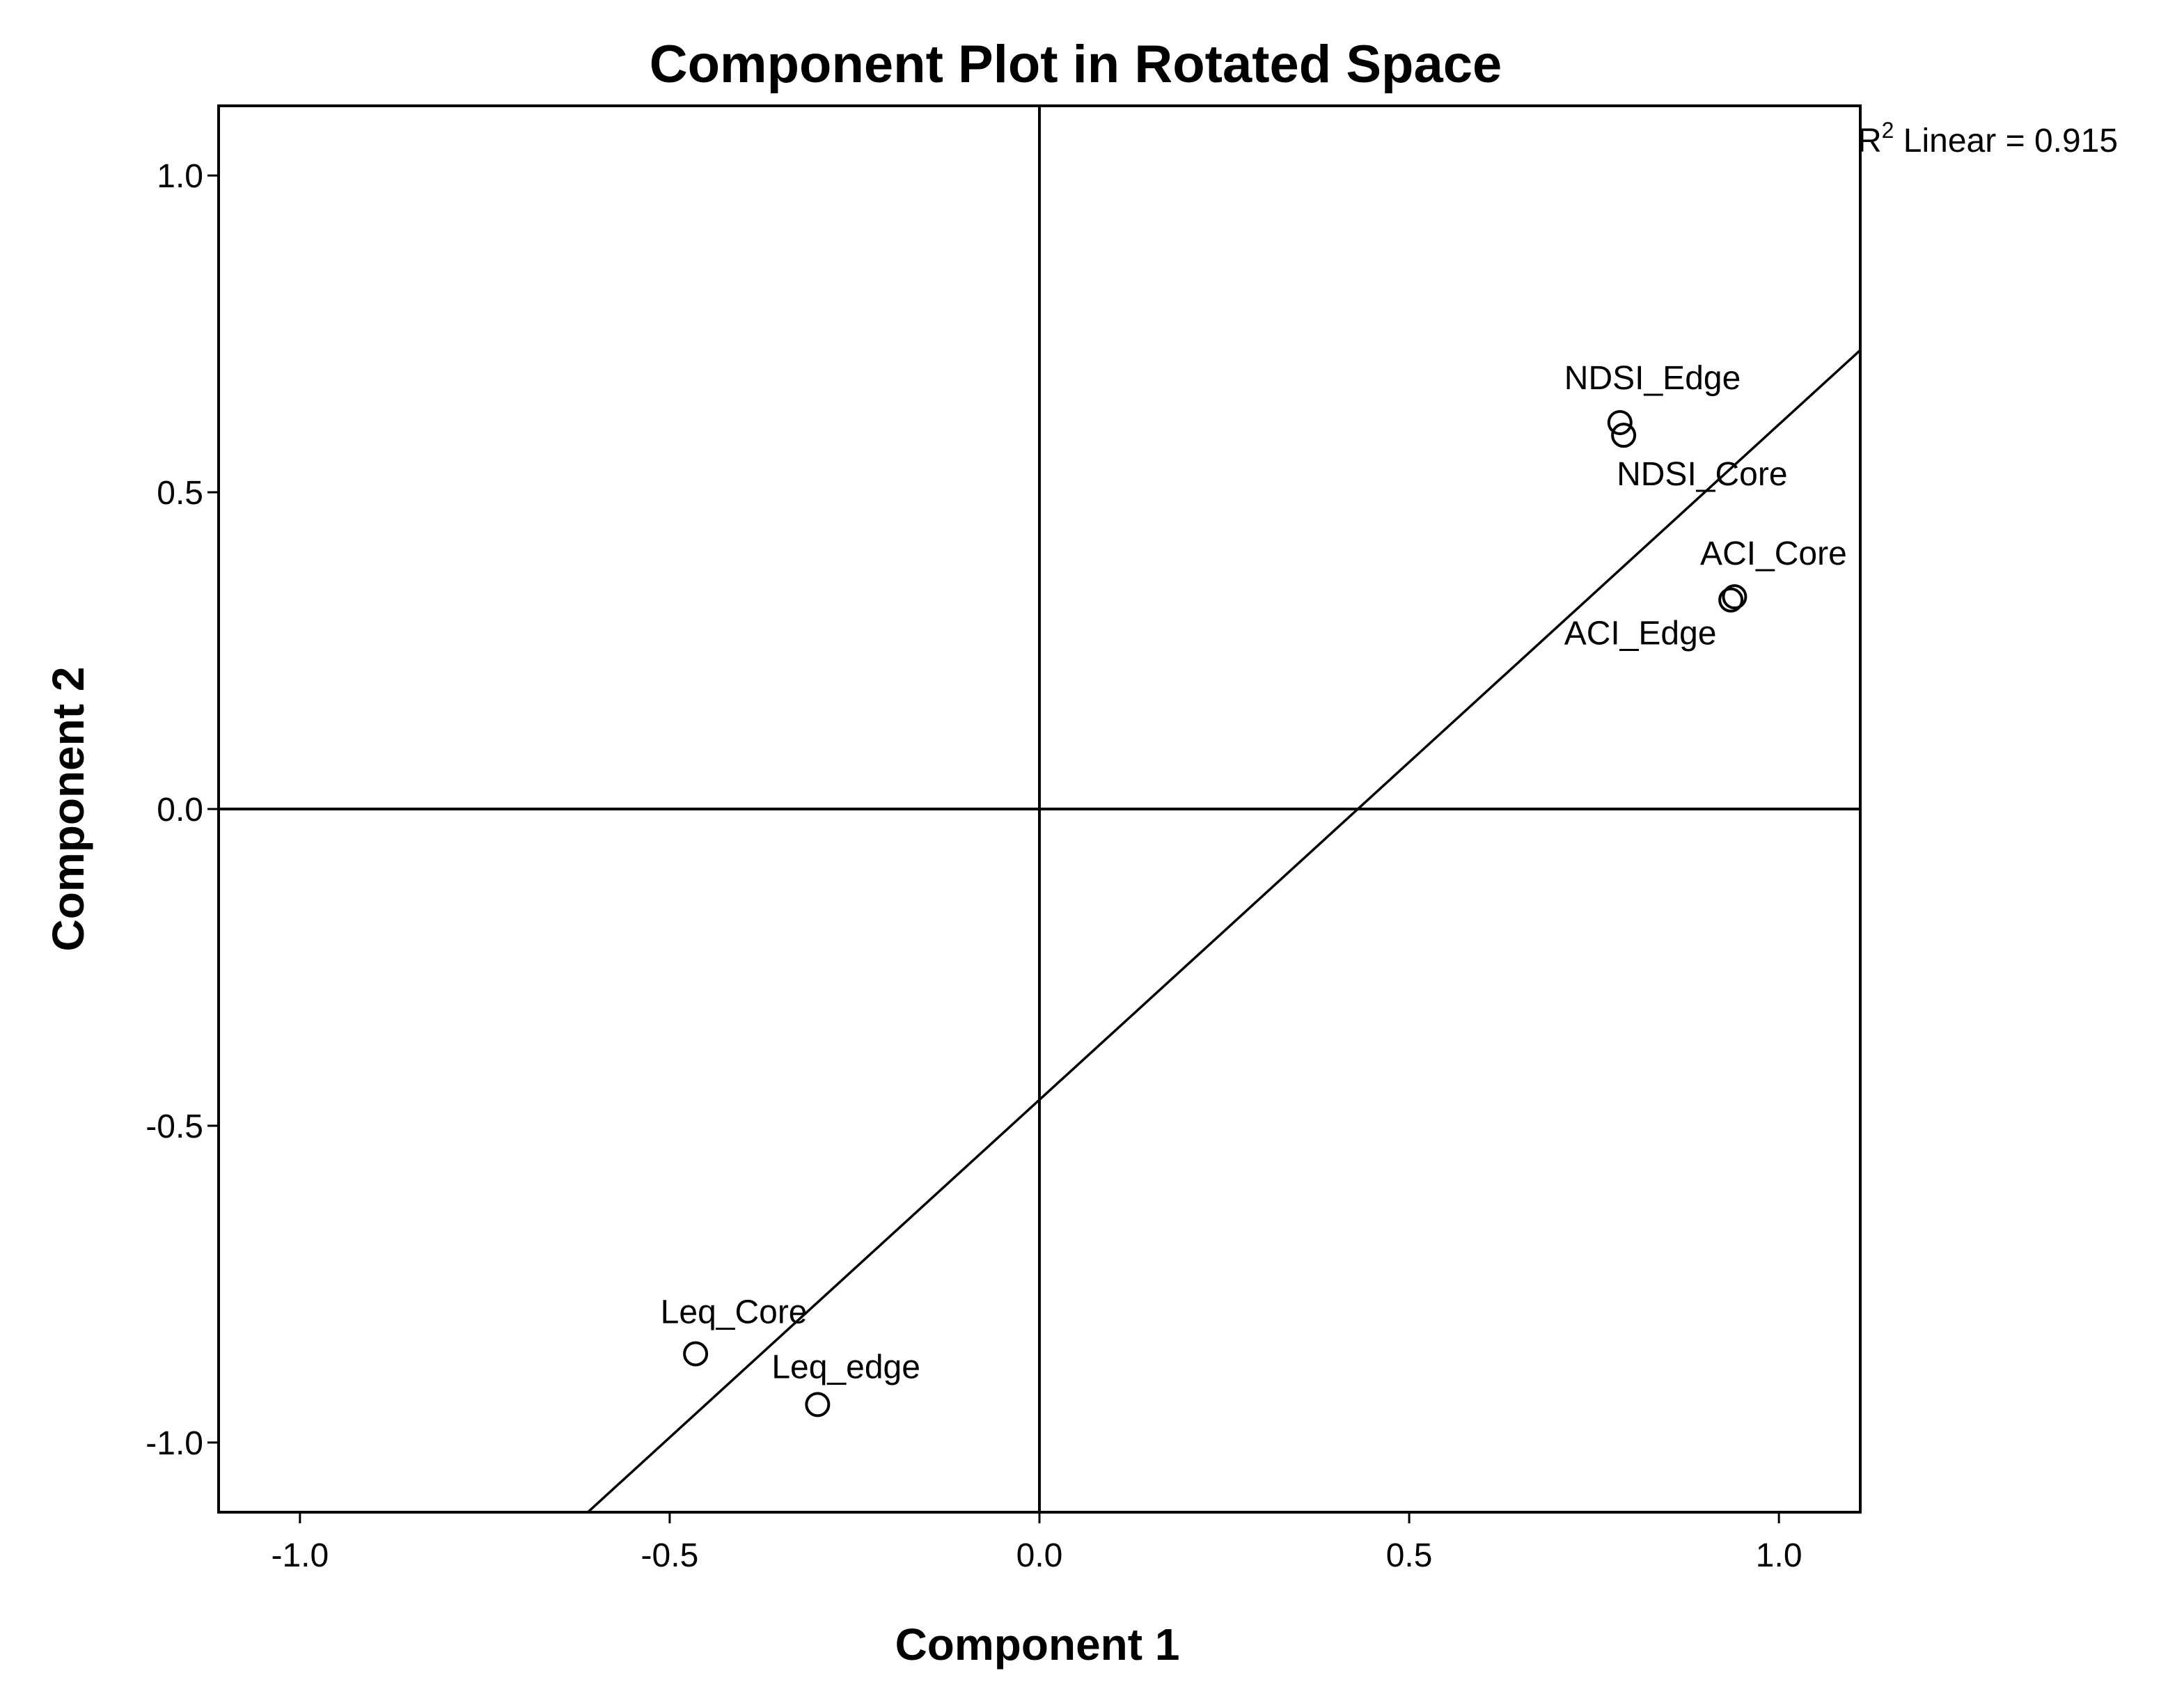 The width and height of the screenshot is (2184, 1696). I want to click on data-point-label: Leq_Core, so click(734, 1312).